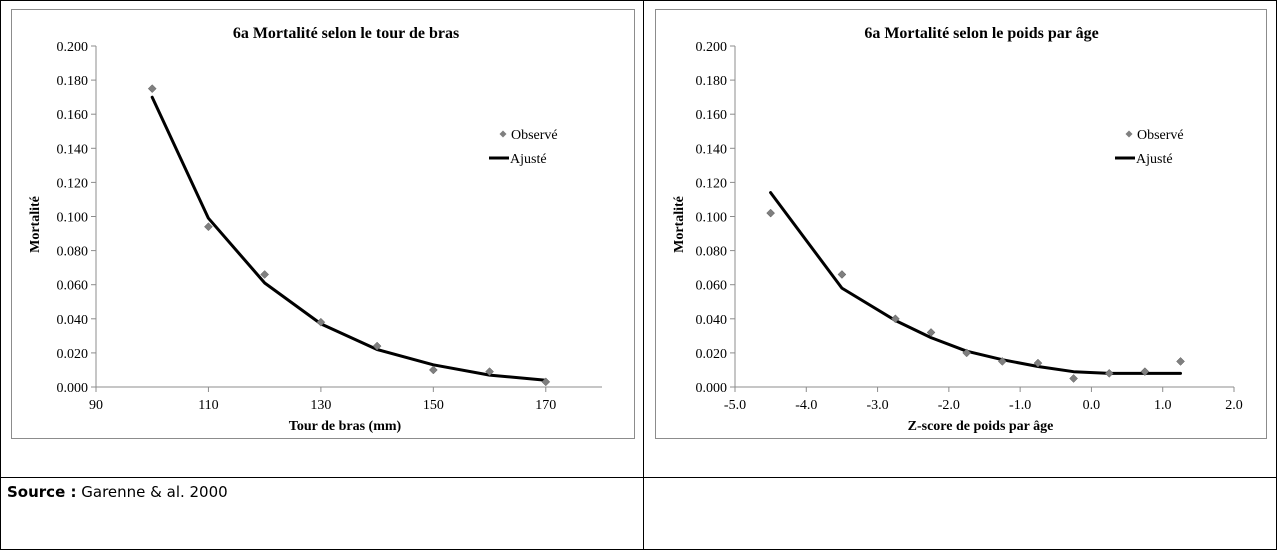  I want to click on x-tick-label: -5.0, so click(735, 405).